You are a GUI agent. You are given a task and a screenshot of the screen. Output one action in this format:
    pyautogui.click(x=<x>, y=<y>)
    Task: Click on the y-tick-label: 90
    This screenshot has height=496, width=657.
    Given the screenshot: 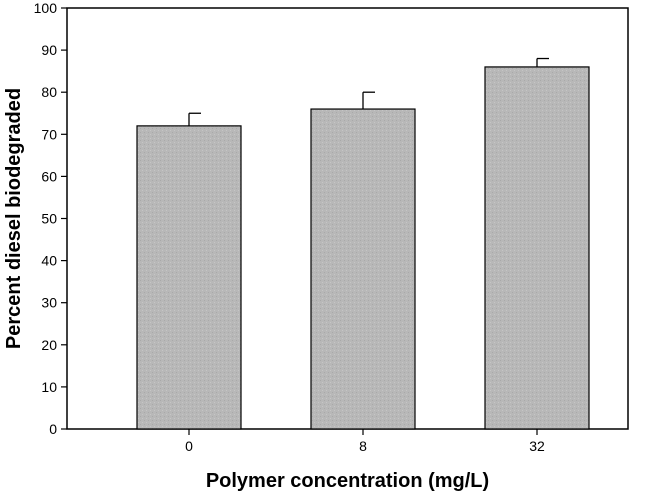 What is the action you would take?
    pyautogui.click(x=49, y=50)
    